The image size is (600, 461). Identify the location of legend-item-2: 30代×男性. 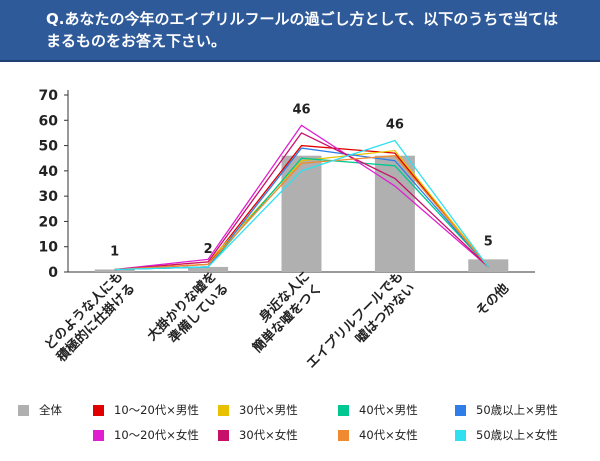
(258, 410).